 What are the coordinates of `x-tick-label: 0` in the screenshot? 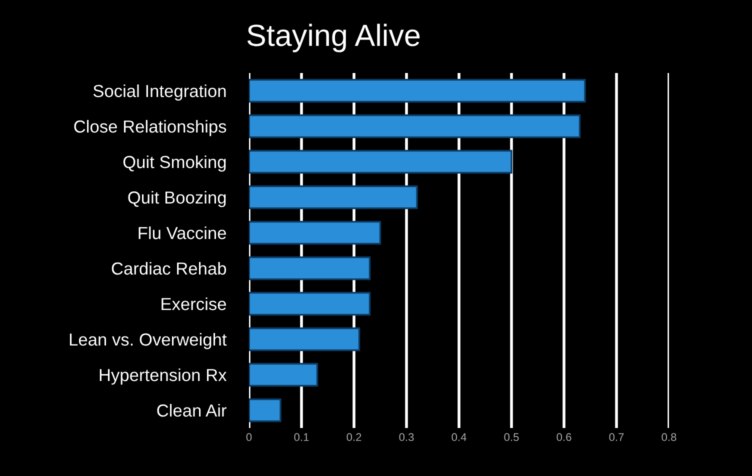 It's located at (249, 437).